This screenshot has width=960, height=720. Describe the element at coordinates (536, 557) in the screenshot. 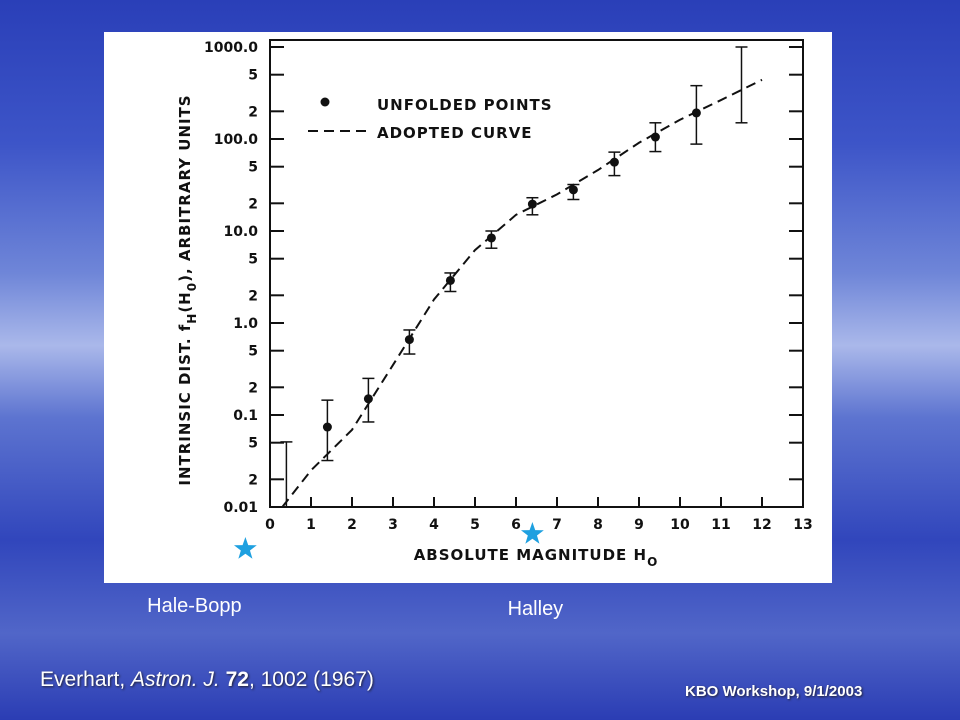

I see `x-axis-label: ABSOLUTE MAGNITUDE HO` at that location.